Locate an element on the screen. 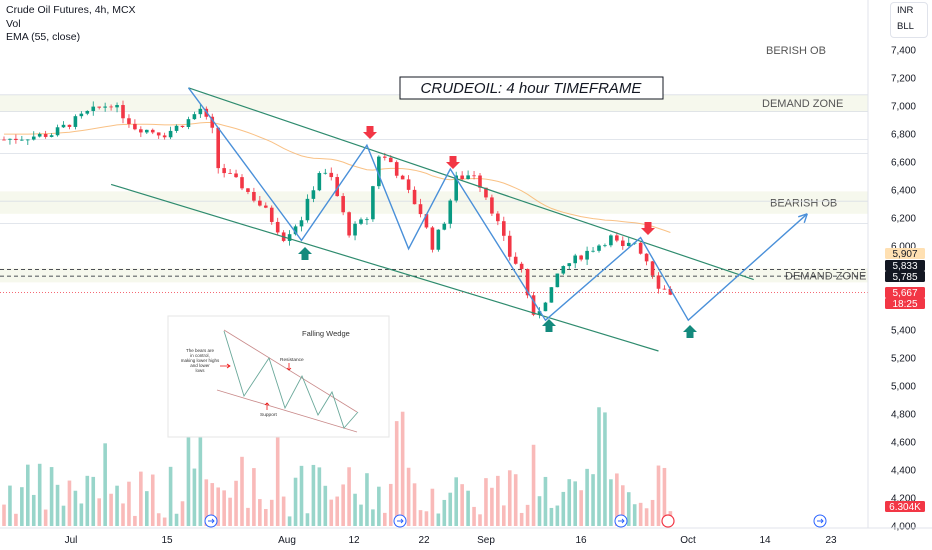 This screenshot has width=932, height=550. currency-label: INR is located at coordinates (905, 10).